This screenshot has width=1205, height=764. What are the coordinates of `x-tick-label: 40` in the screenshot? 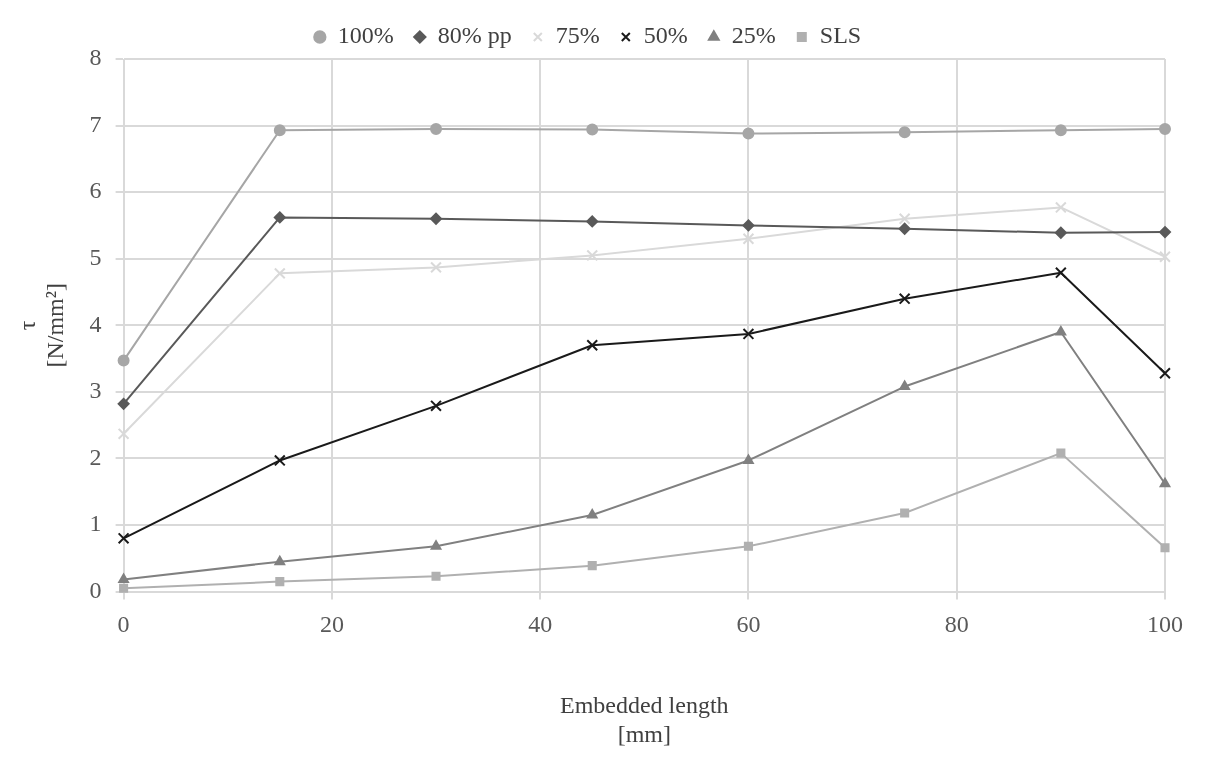 It's located at (540, 624).